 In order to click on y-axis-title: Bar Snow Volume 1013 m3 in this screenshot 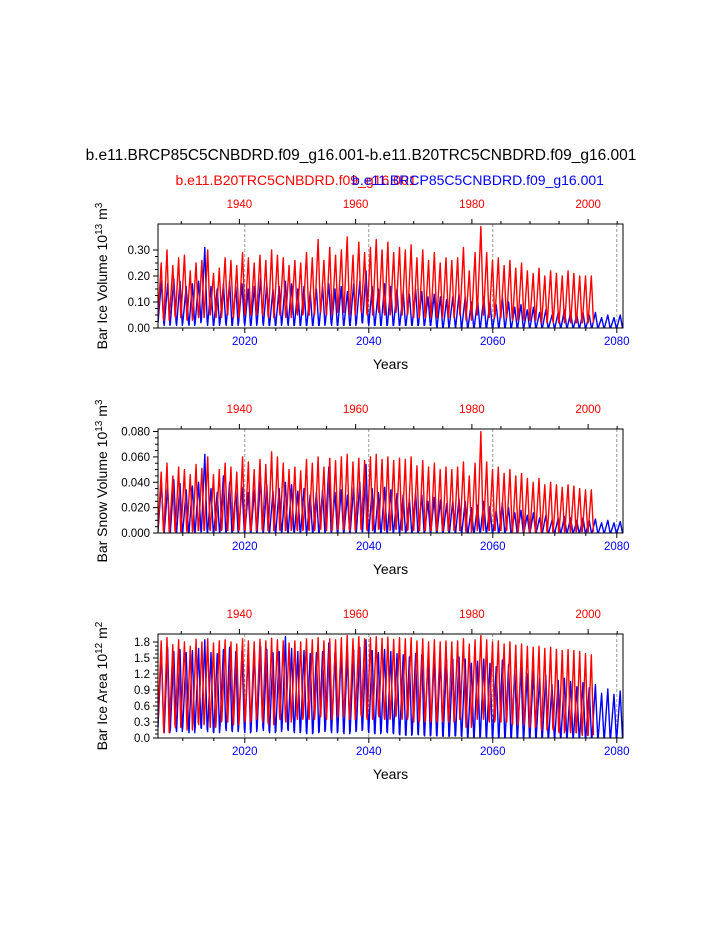, I will do `click(102, 480)`.